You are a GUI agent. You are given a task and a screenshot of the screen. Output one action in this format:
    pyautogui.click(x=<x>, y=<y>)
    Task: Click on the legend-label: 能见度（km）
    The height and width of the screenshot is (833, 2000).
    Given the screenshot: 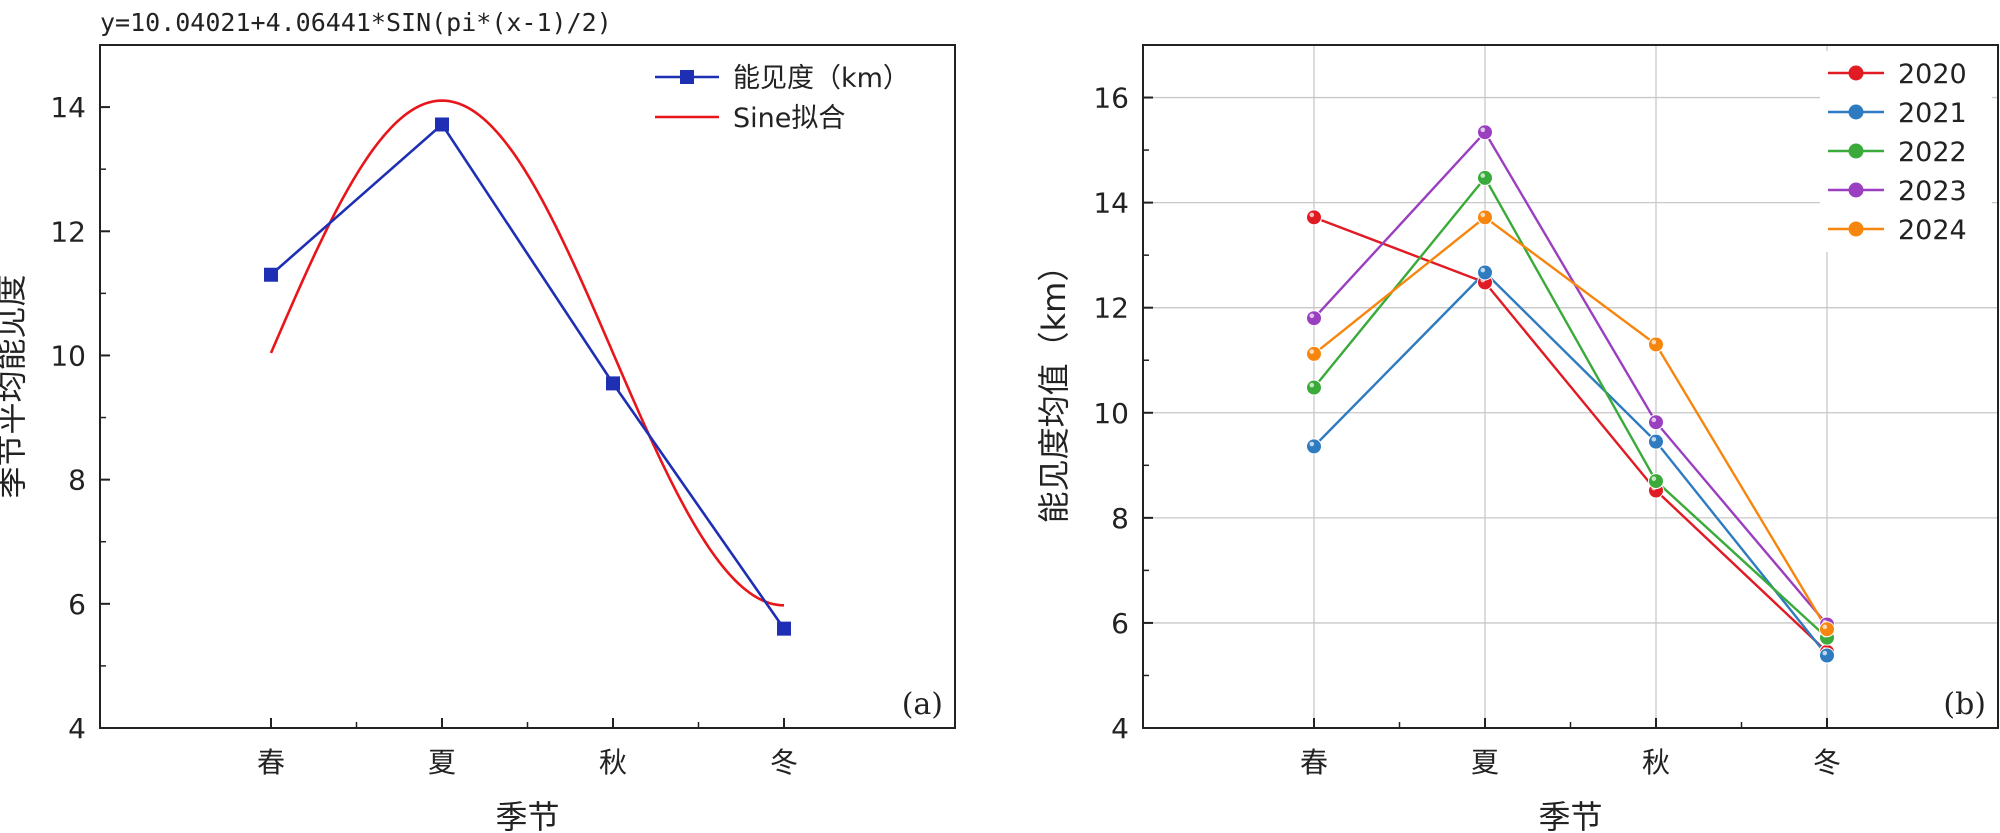 What is the action you would take?
    pyautogui.click(x=821, y=78)
    